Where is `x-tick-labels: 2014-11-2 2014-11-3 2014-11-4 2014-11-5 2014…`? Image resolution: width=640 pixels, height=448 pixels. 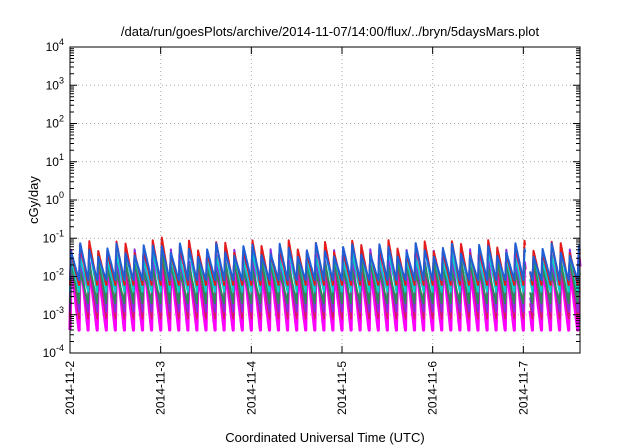
x-tick-labels: 2014-11-2 2014-11-3 2014-11-4 2014-11-5 2014… is located at coordinates (296, 388).